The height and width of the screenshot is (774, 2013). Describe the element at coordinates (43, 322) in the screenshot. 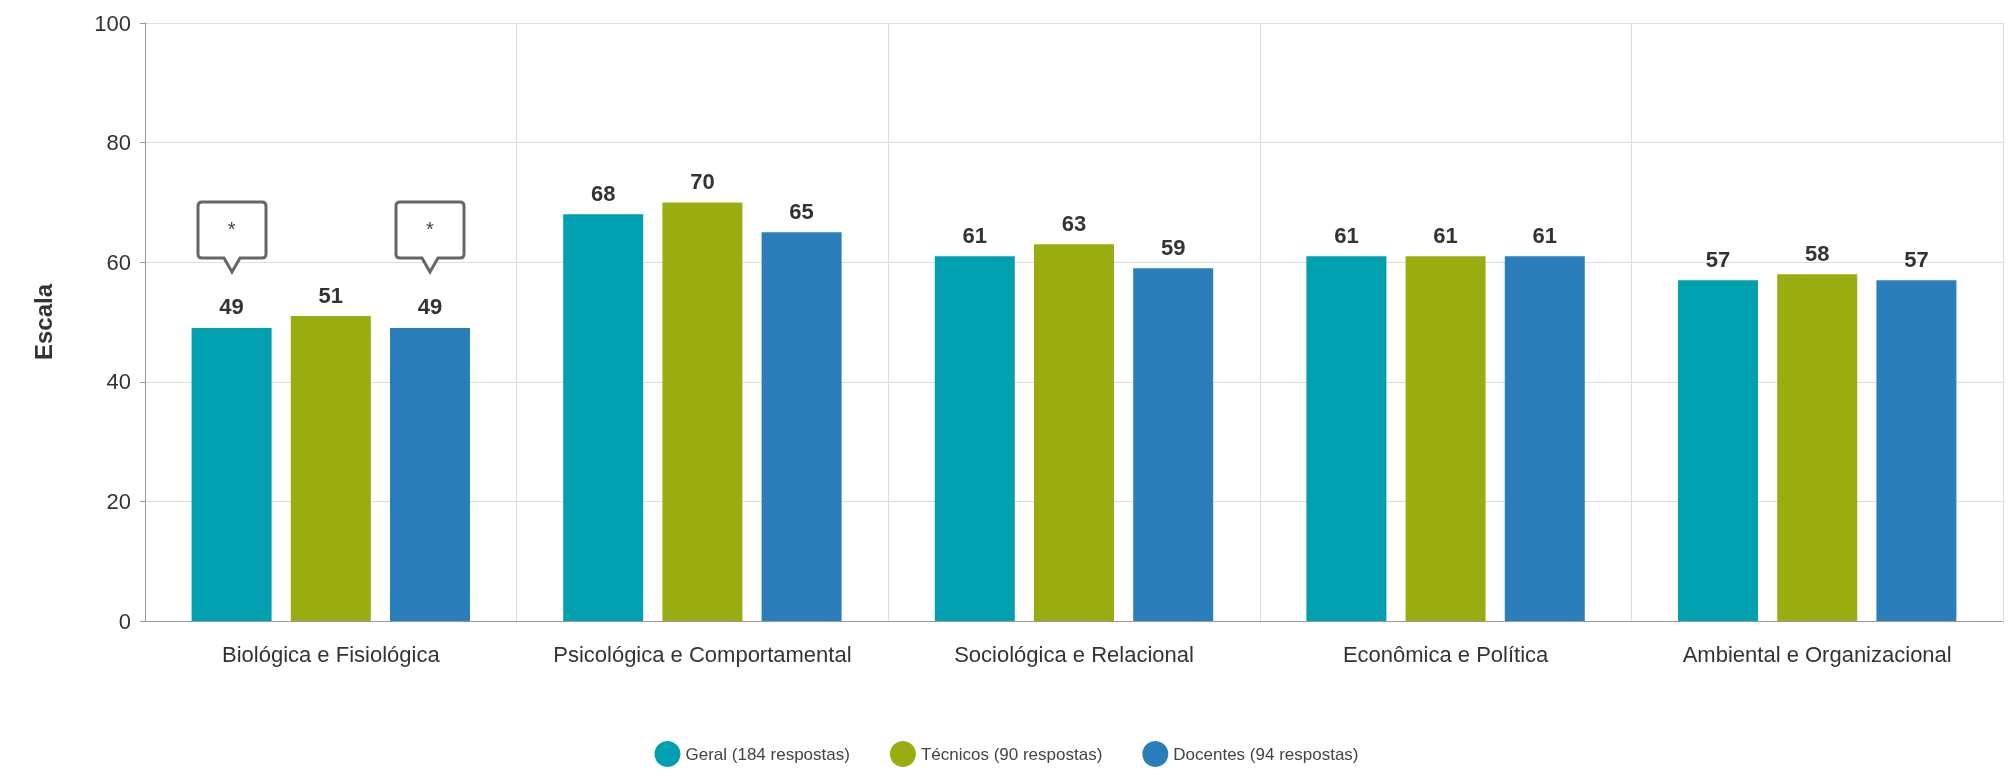

I see `y-axis-title: Escala` at that location.